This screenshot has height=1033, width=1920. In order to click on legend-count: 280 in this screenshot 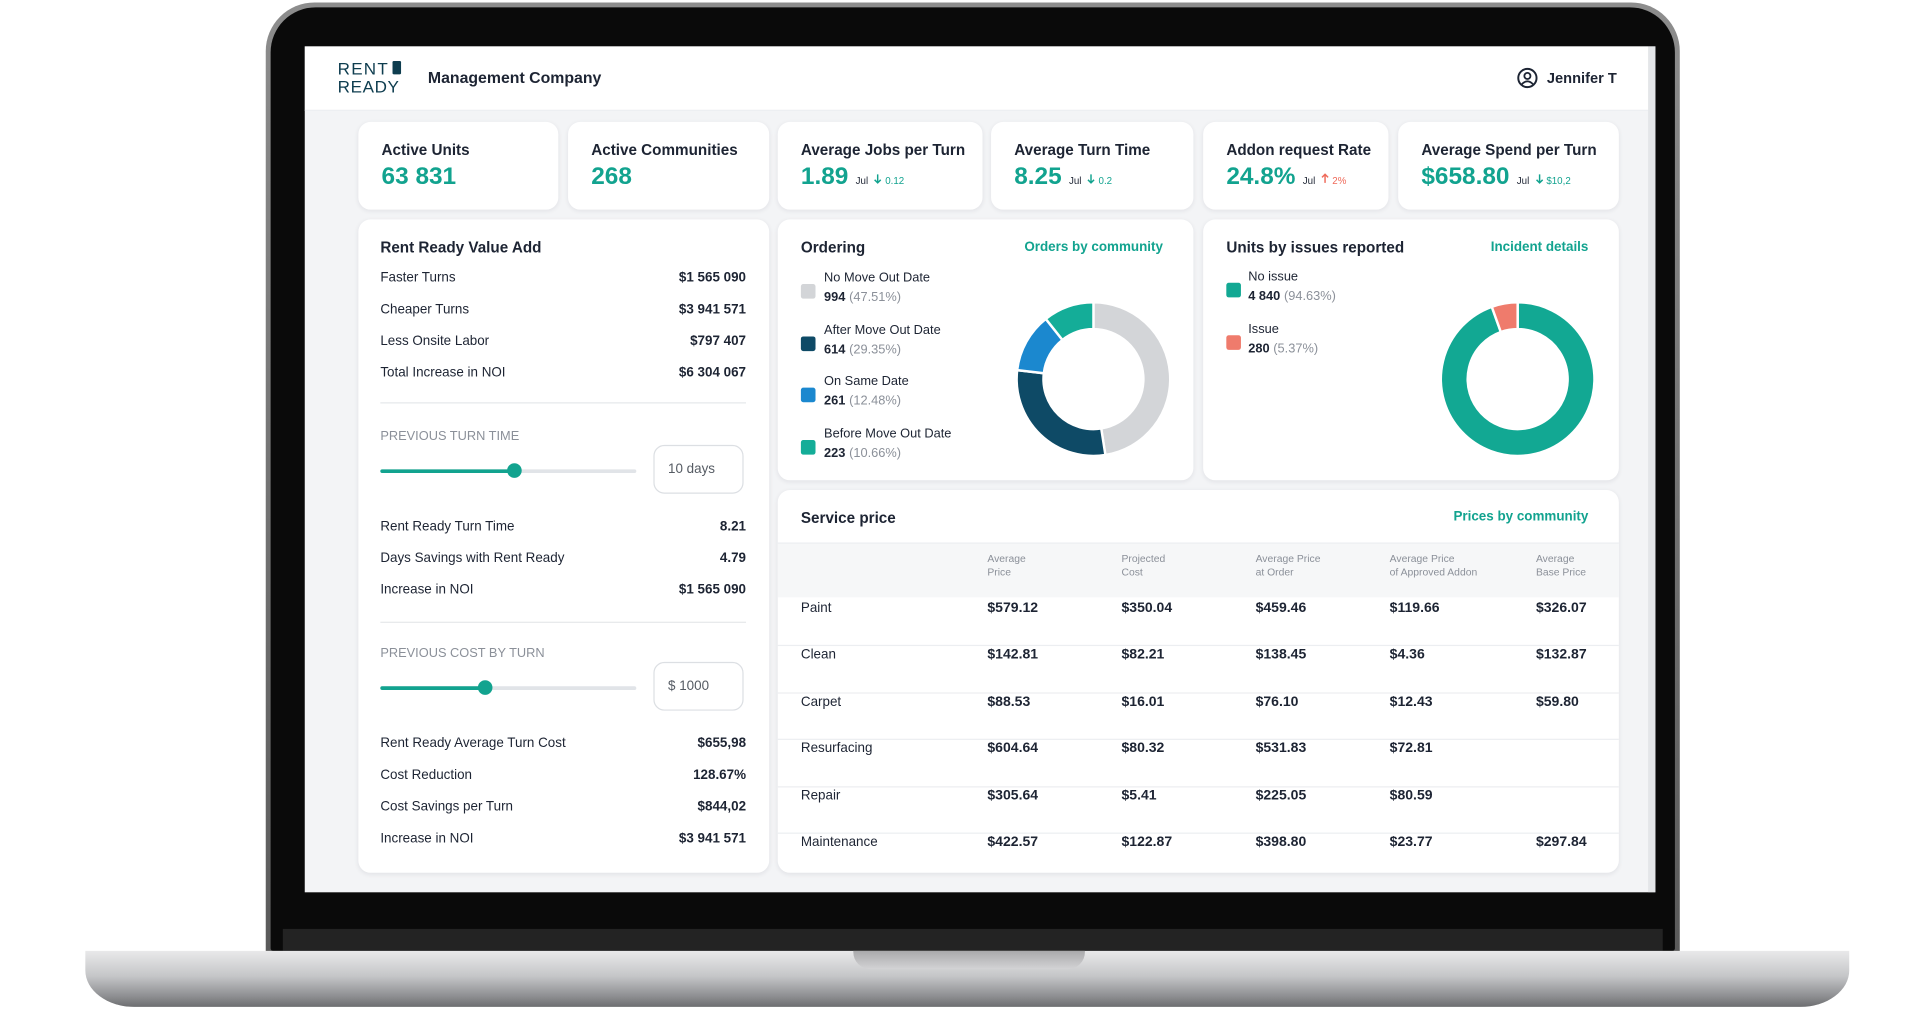, I will do `click(1259, 348)`.